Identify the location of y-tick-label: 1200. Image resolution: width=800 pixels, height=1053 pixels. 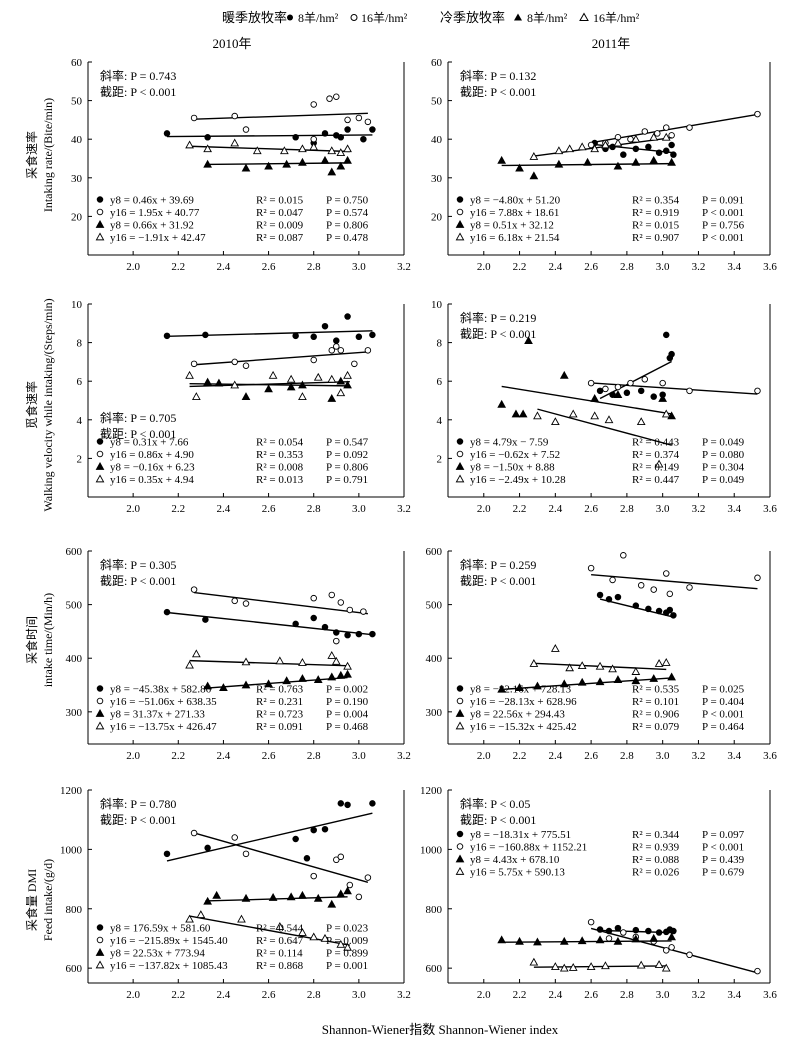
(431, 791).